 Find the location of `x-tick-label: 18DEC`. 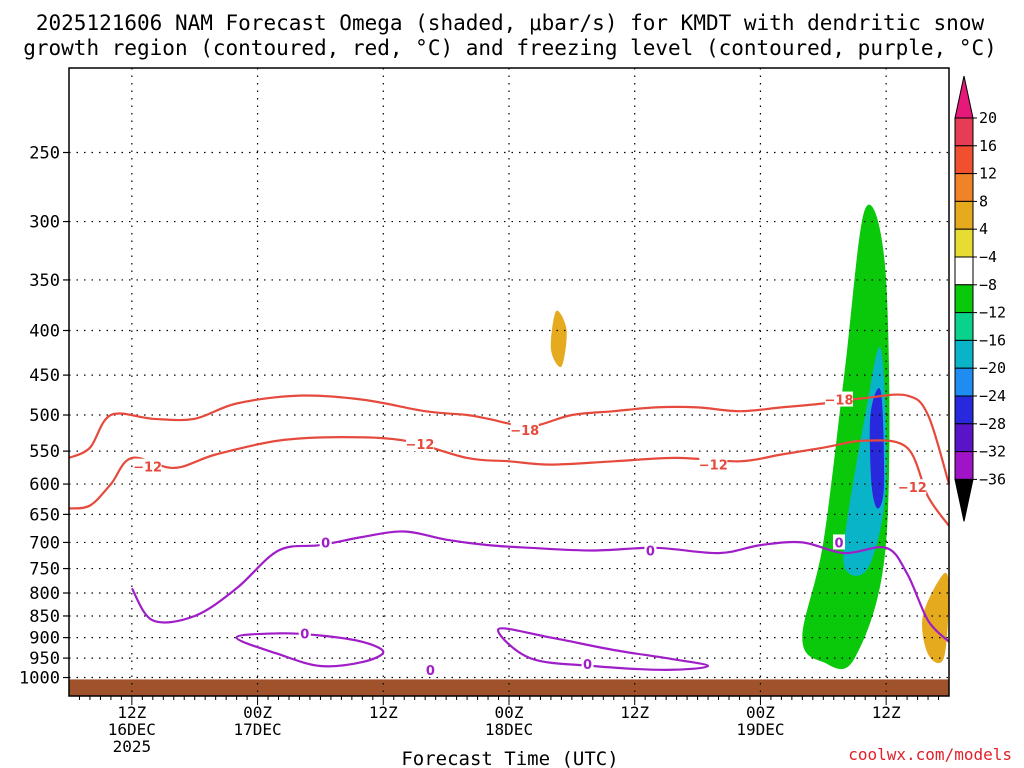

x-tick-label: 18DEC is located at coordinates (509, 729).